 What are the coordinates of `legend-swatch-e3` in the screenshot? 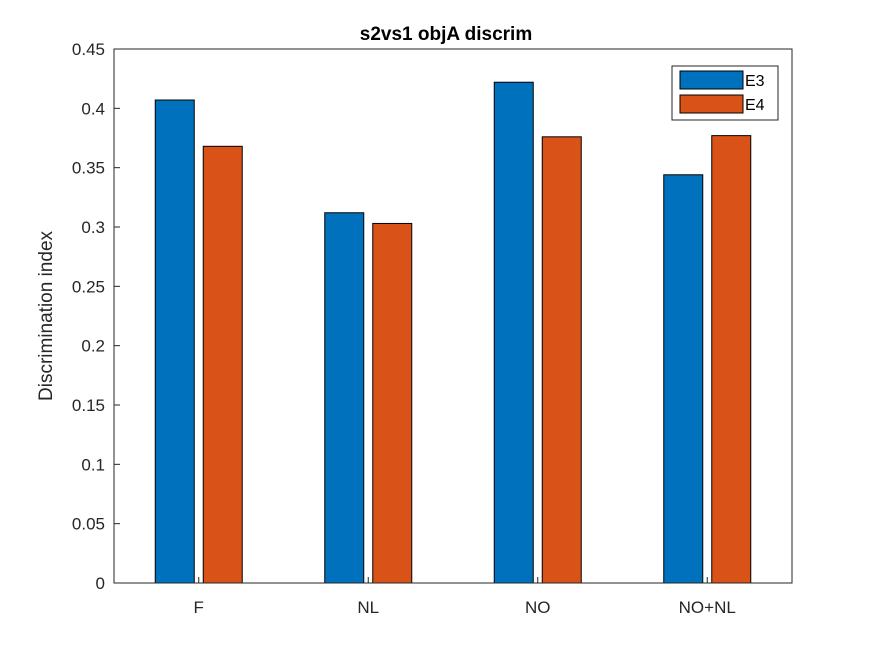 It's located at (711, 80).